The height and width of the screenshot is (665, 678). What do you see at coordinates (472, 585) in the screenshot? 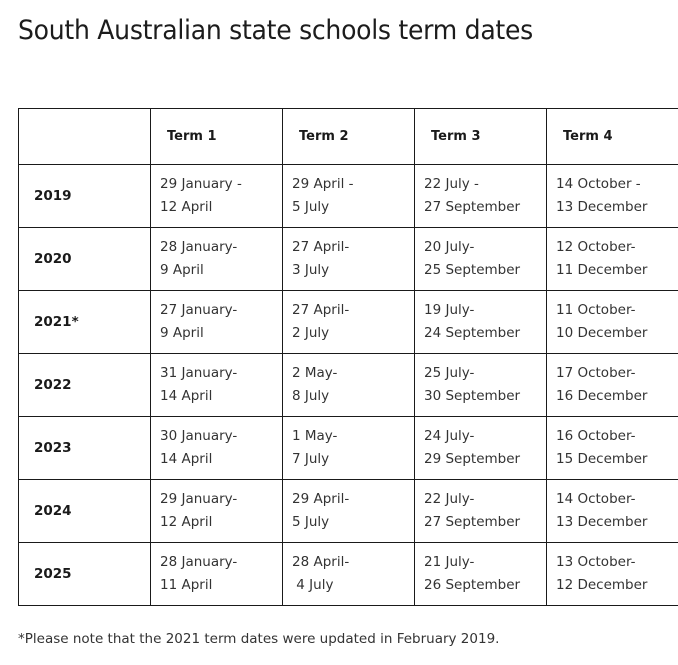
I see `term-end: 26 September` at bounding box center [472, 585].